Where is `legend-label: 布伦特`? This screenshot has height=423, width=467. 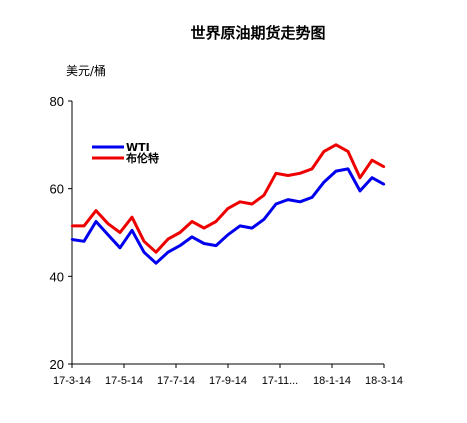
legend-label: 布伦特 is located at coordinates (142, 158).